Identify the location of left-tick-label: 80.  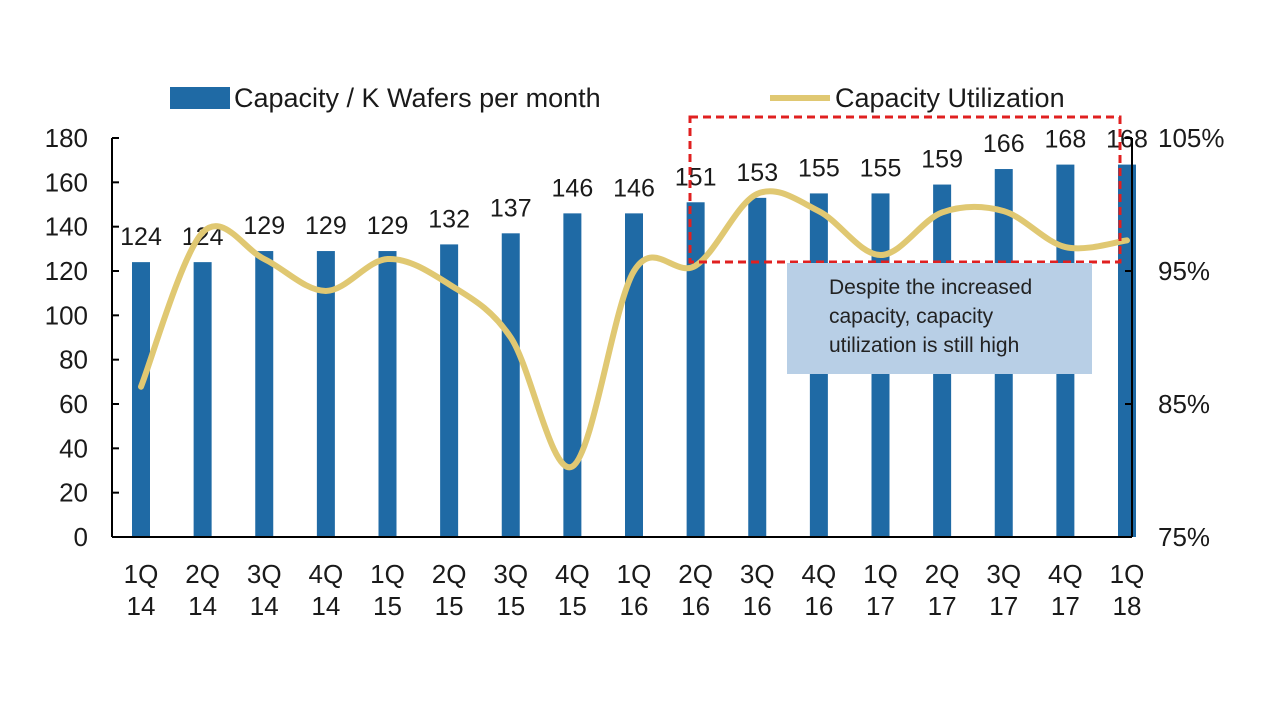
(73, 360).